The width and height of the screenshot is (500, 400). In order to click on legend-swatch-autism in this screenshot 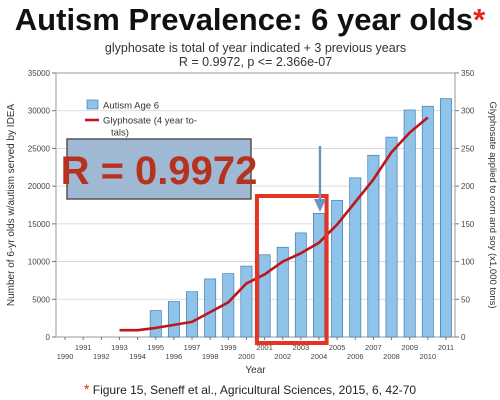, I will do `click(92, 104)`.